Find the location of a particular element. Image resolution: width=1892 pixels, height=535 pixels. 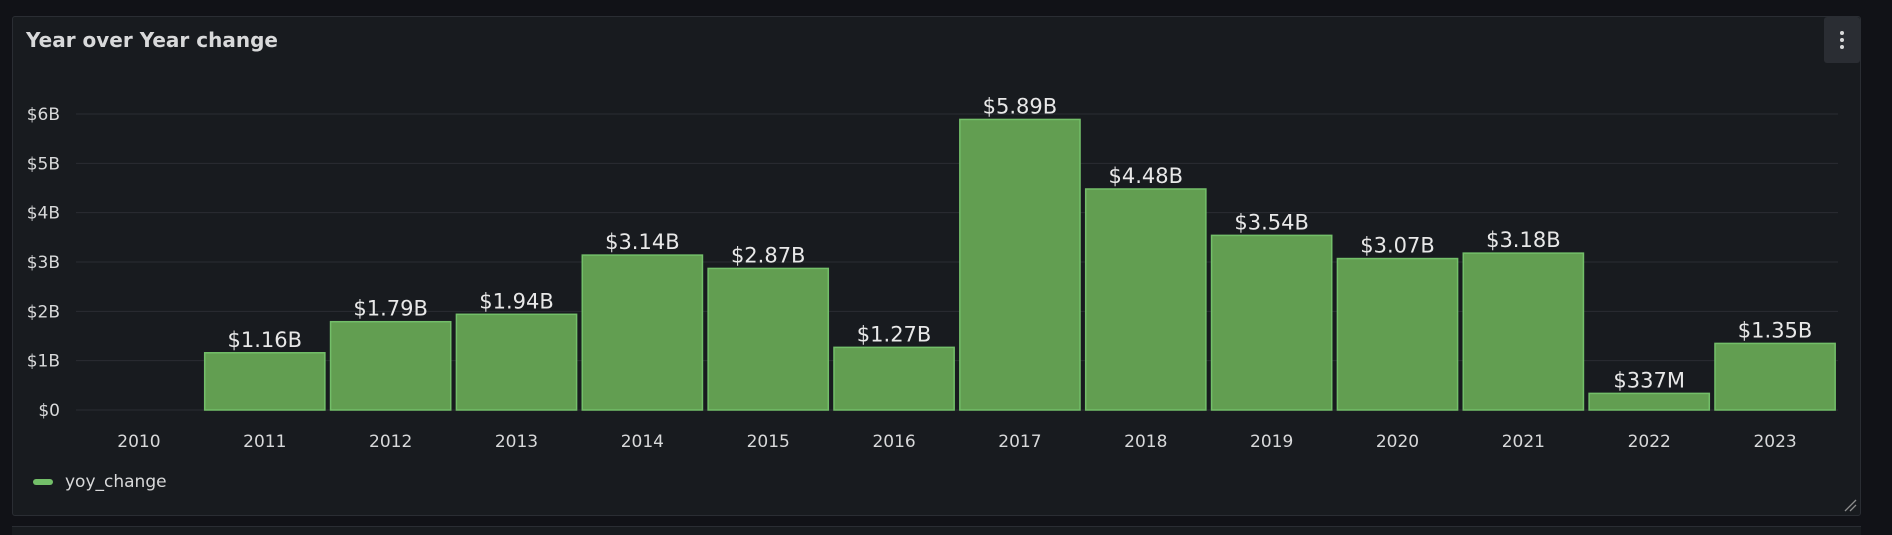

x-tick-label: 2012 is located at coordinates (390, 442).